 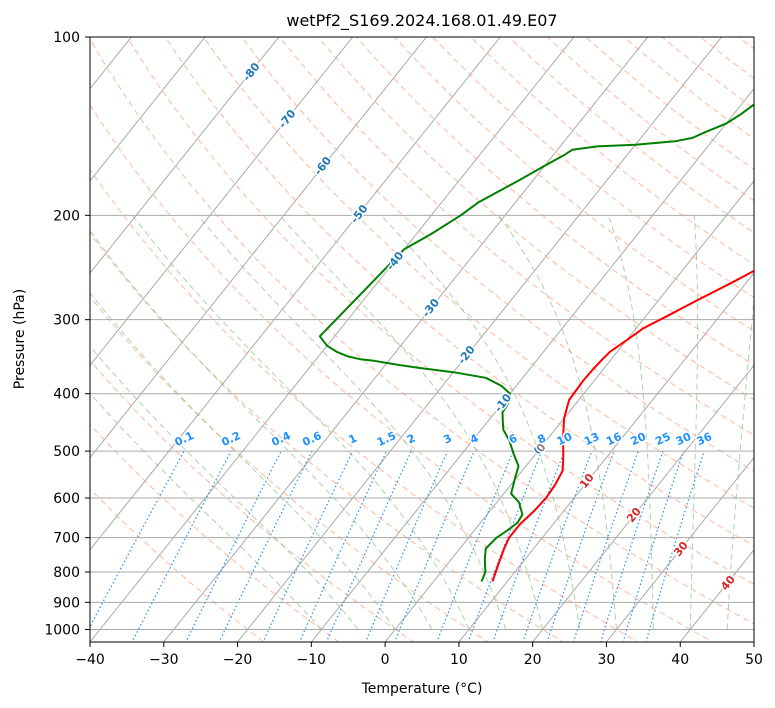 What do you see at coordinates (66, 321) in the screenshot?
I see `y-tick-label: 300` at bounding box center [66, 321].